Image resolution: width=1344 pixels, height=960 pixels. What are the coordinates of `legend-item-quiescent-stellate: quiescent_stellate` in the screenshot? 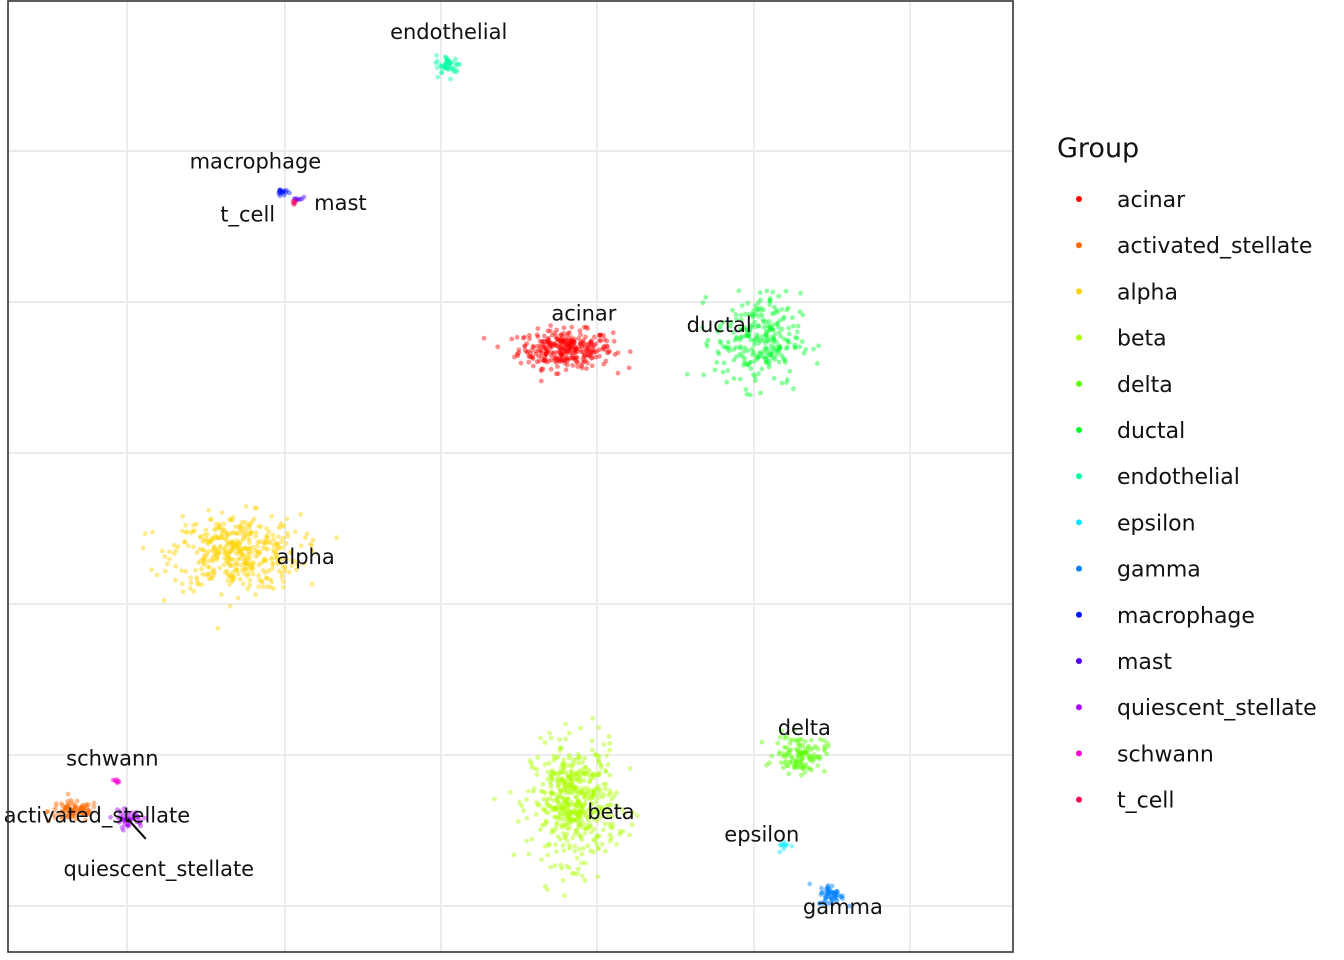 It's located at (1196, 708).